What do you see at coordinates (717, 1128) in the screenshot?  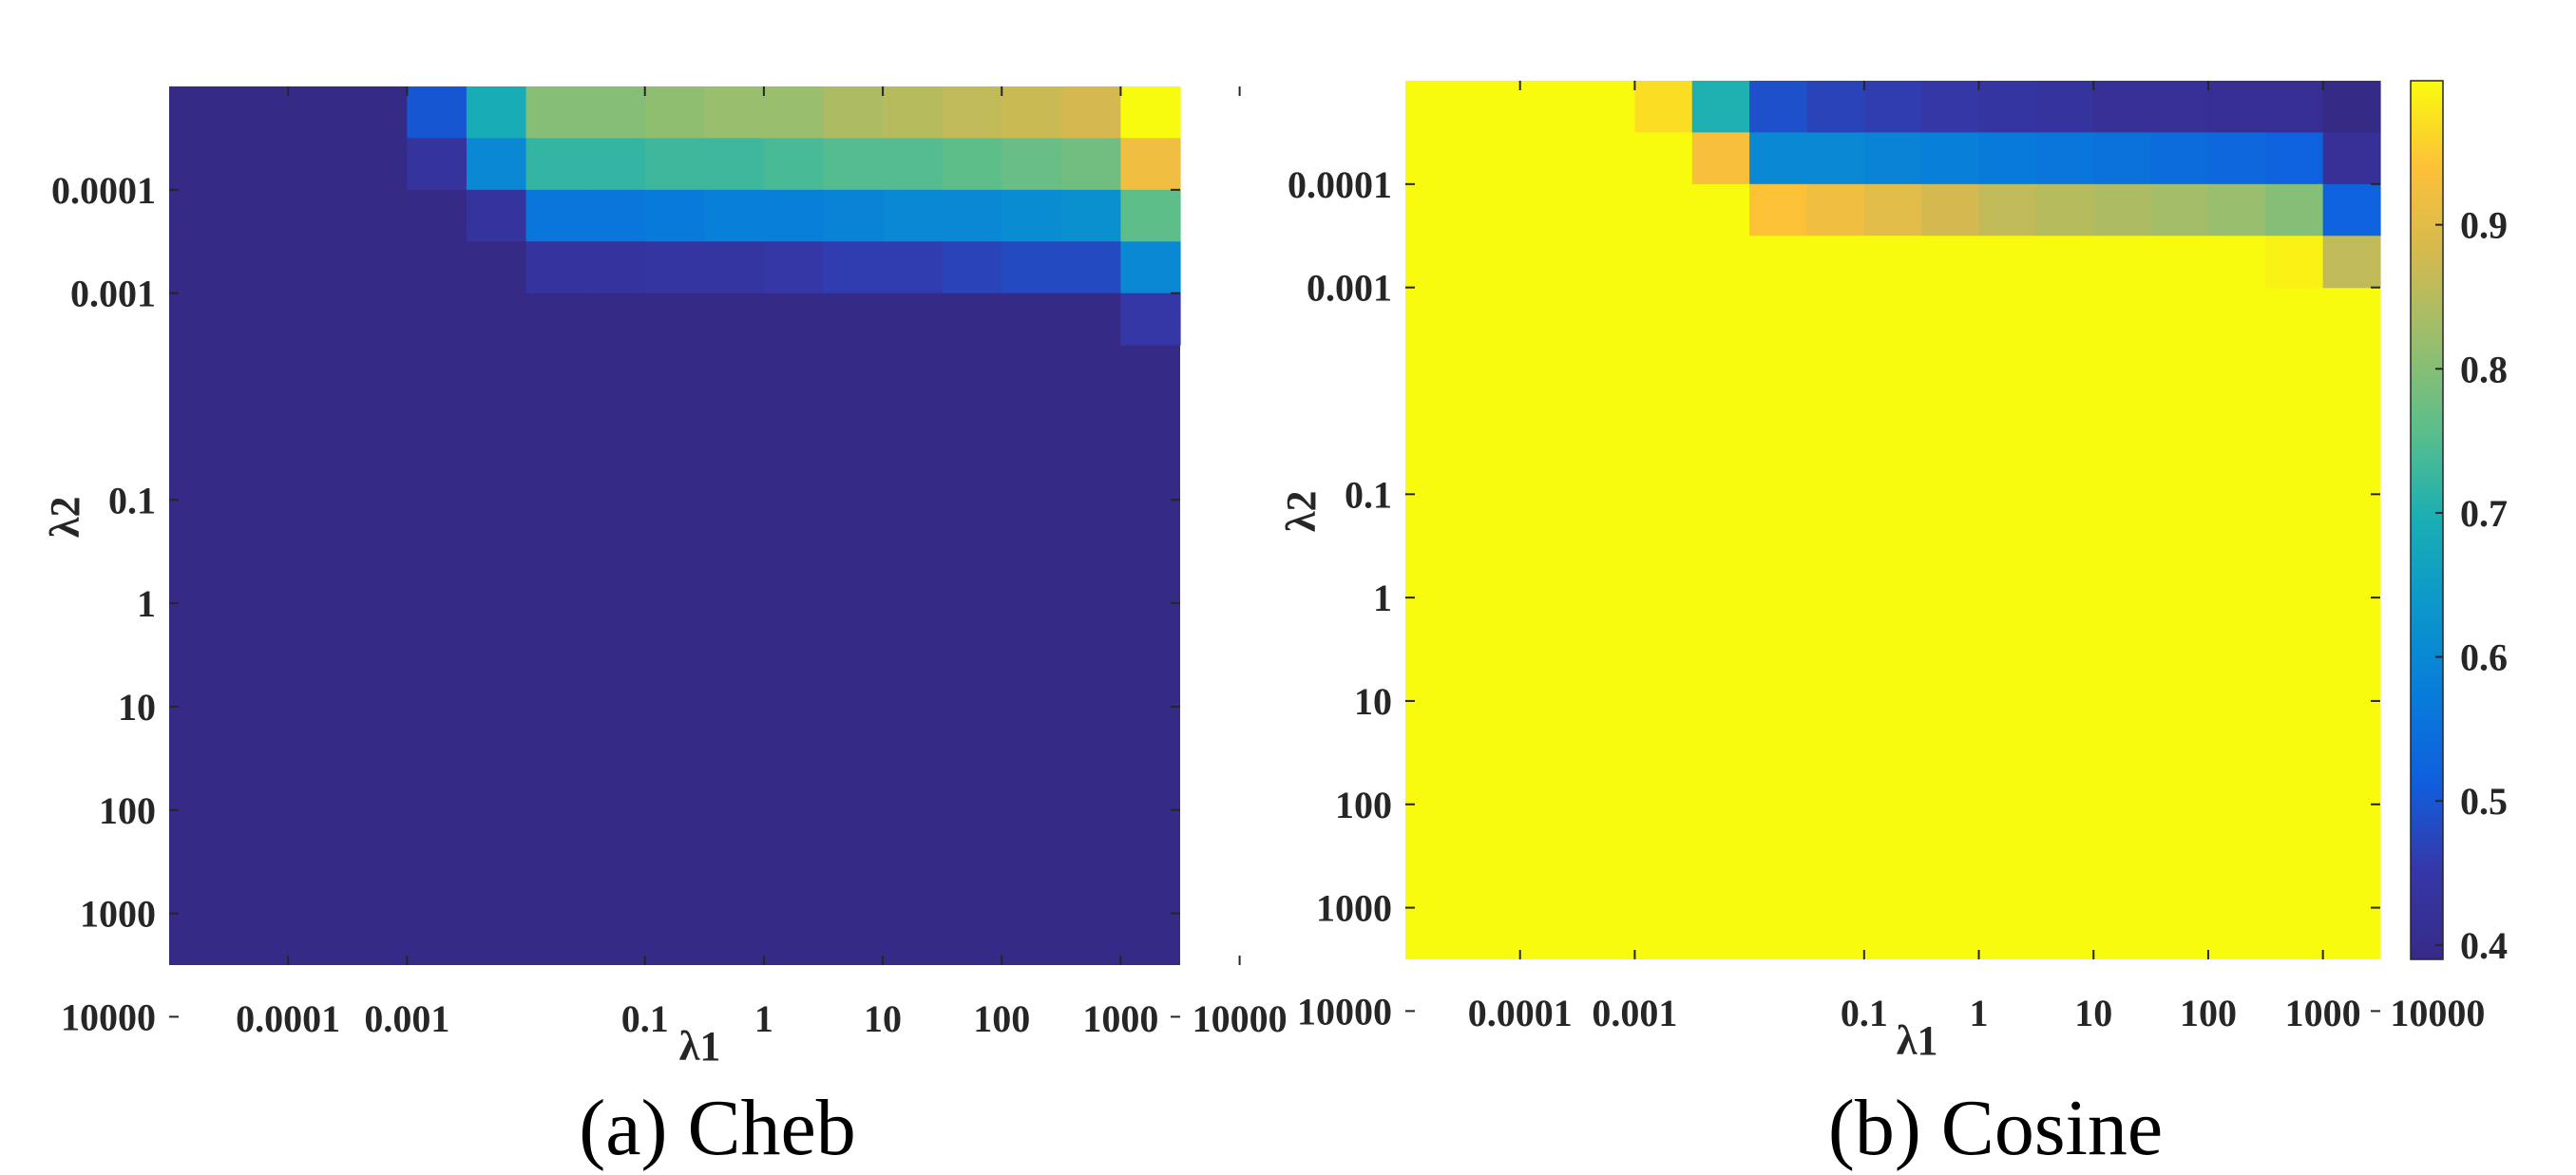 I see `panel-caption: (a) Cheb` at bounding box center [717, 1128].